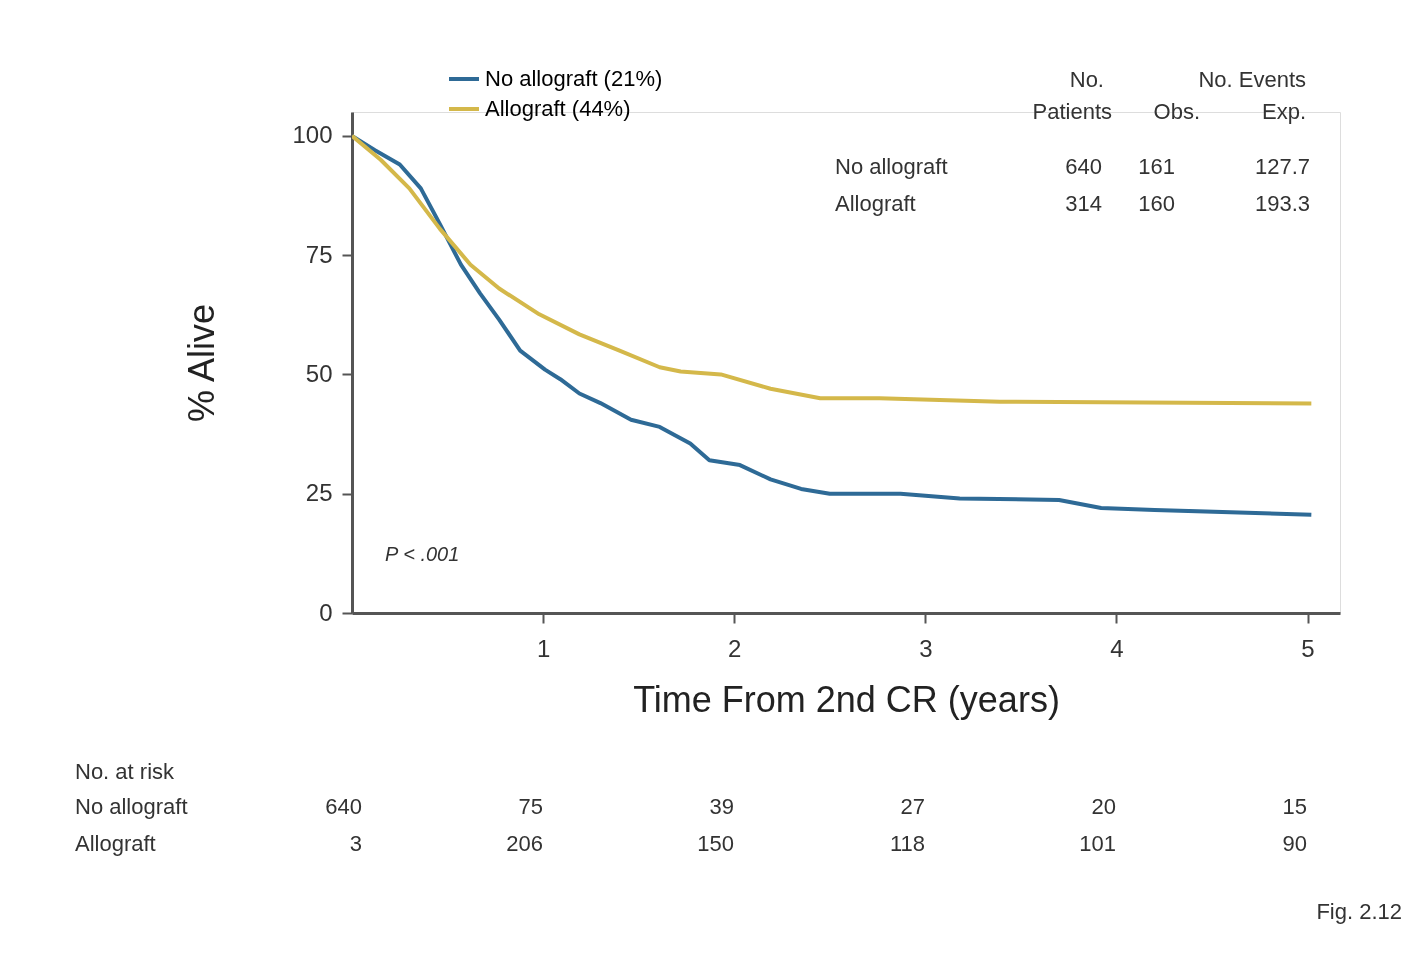  I want to click on text: No., so click(1086, 79).